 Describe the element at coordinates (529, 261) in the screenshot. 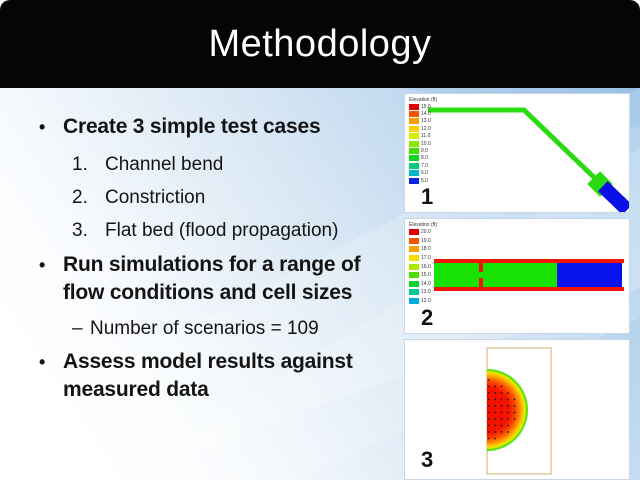

I see `bank-top` at that location.